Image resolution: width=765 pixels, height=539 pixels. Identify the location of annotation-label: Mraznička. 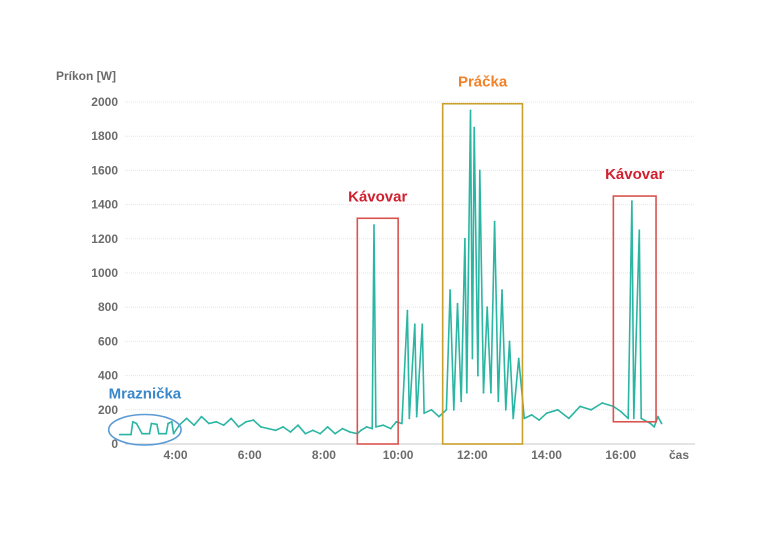
(145, 394).